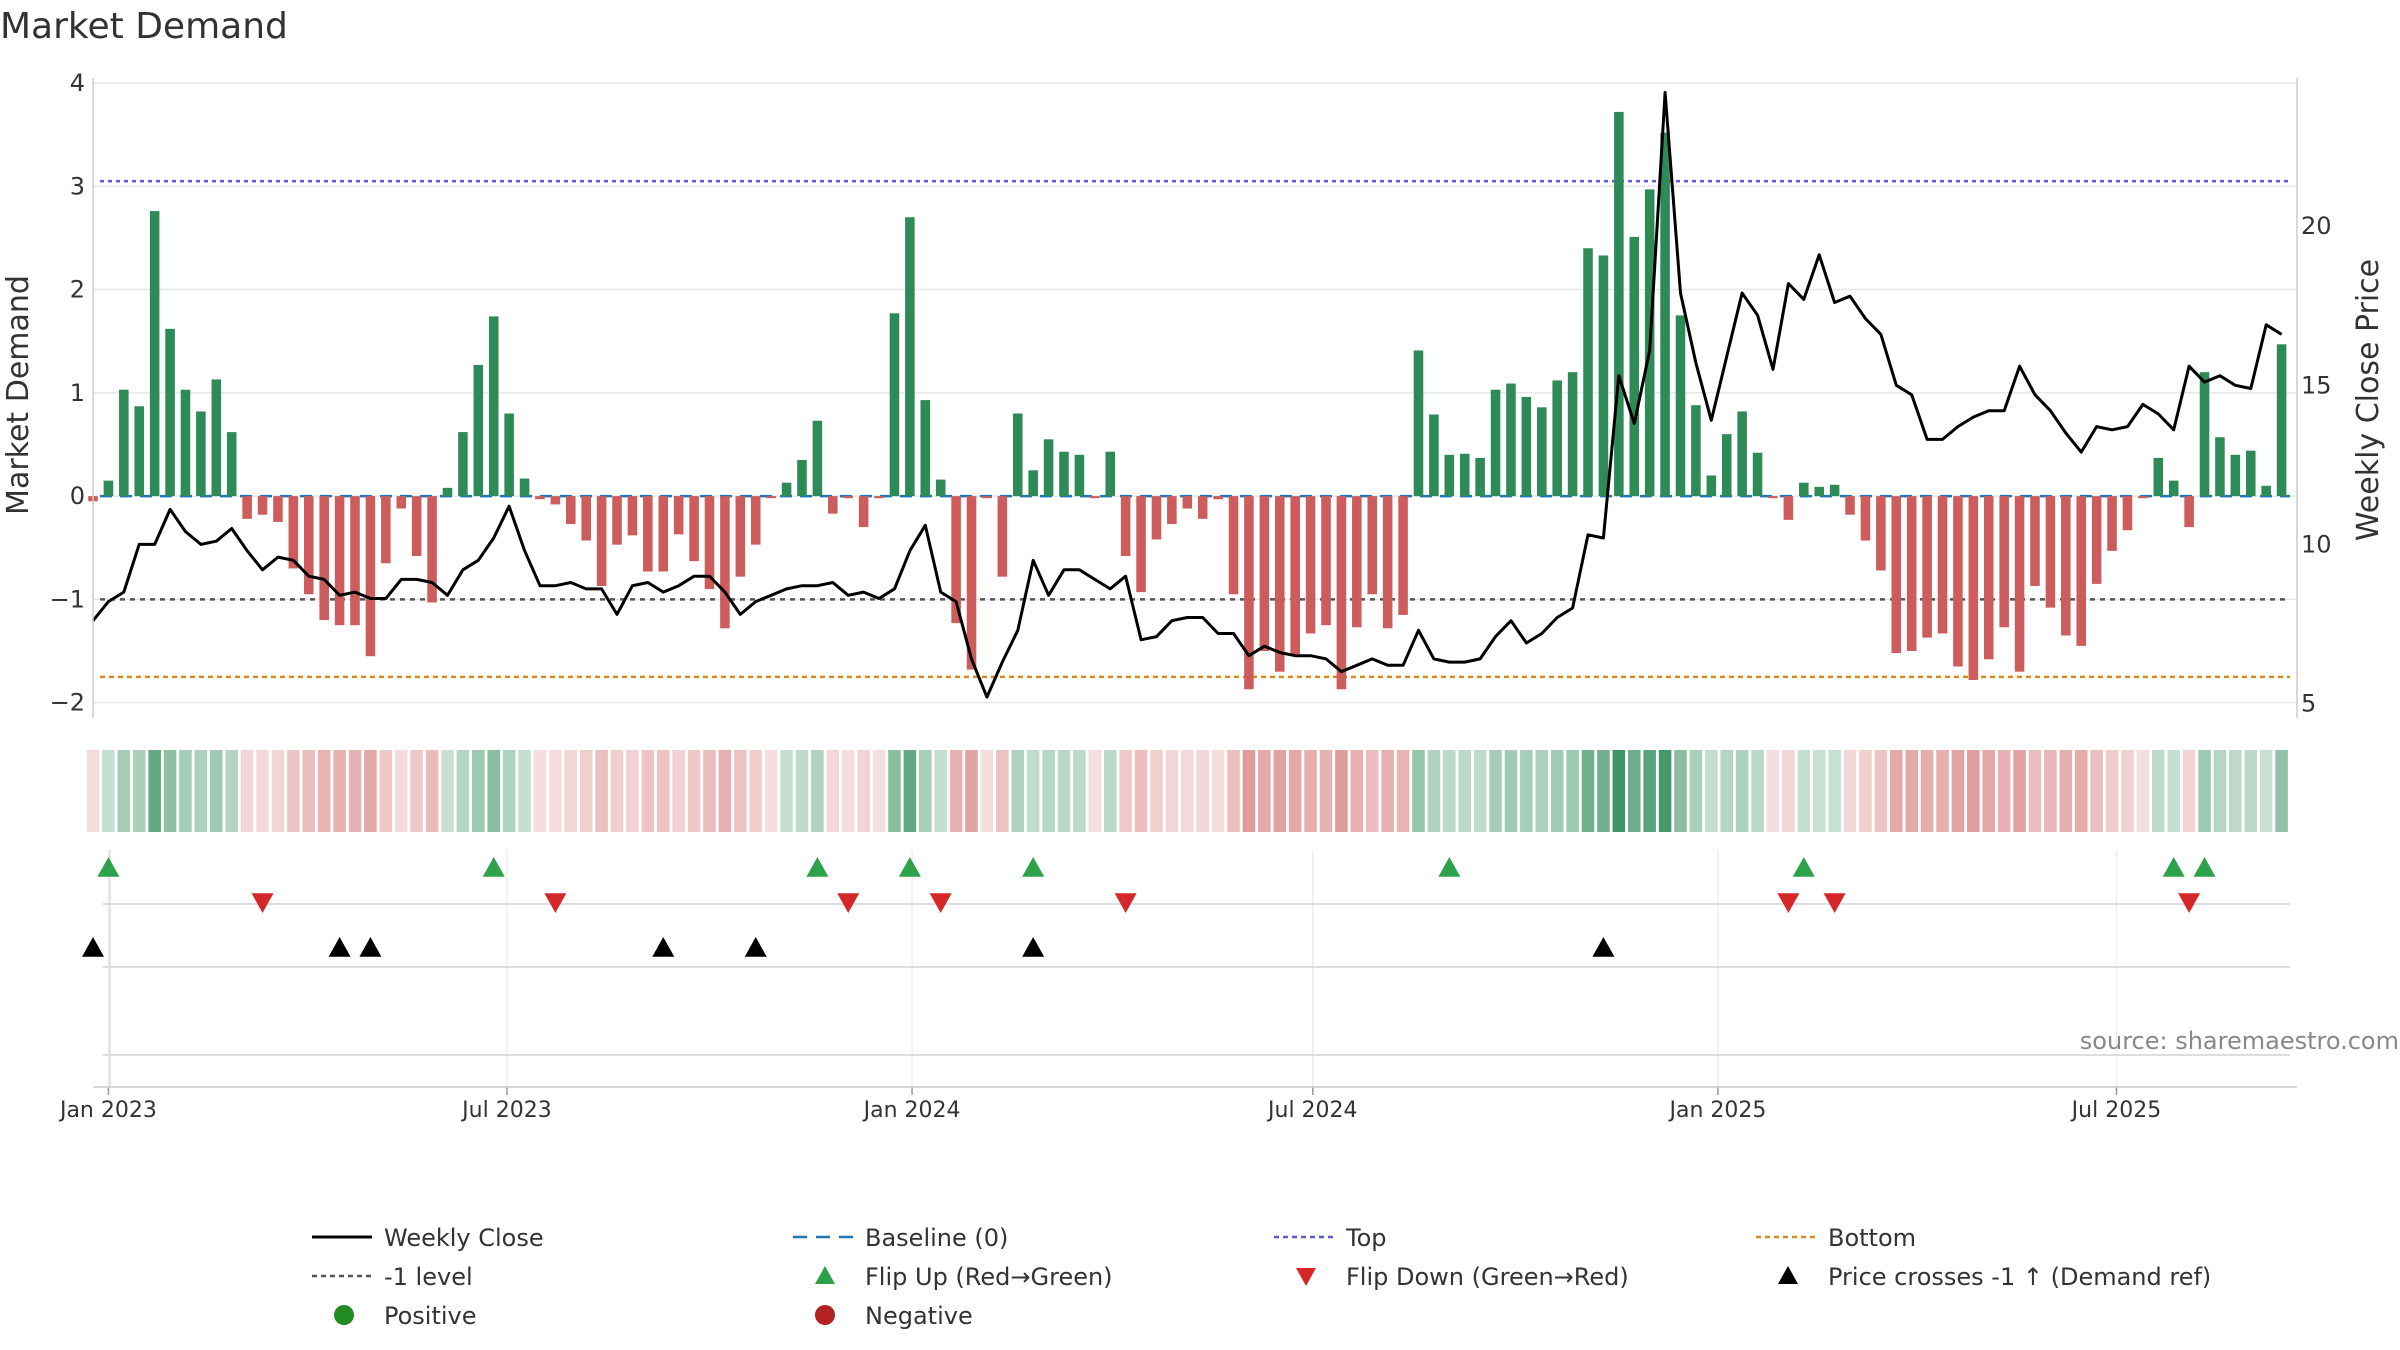  What do you see at coordinates (1312, 1110) in the screenshot?
I see `x-tick-label: Jul 2024` at bounding box center [1312, 1110].